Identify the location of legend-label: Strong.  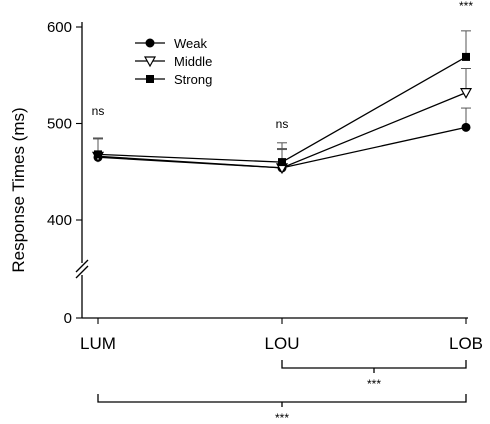
(193, 79).